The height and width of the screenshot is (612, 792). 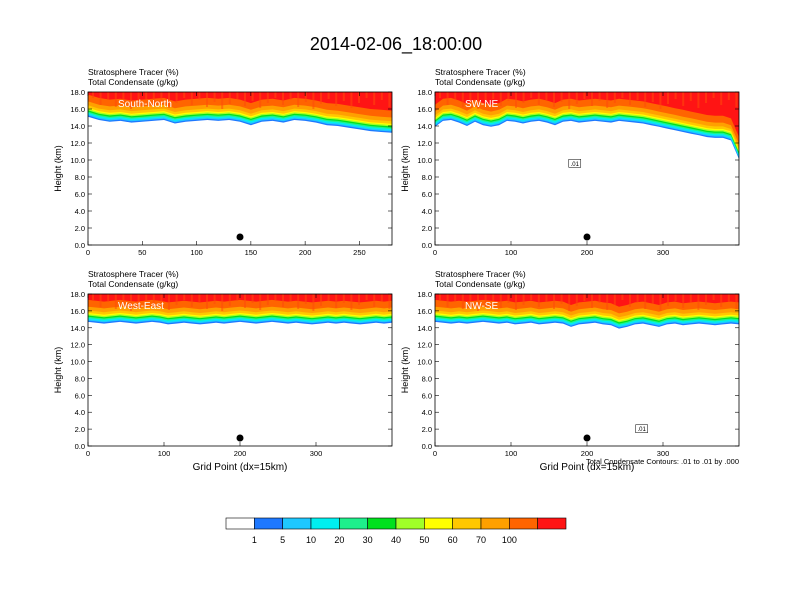 I want to click on x-tick-label: 0, so click(x=435, y=453).